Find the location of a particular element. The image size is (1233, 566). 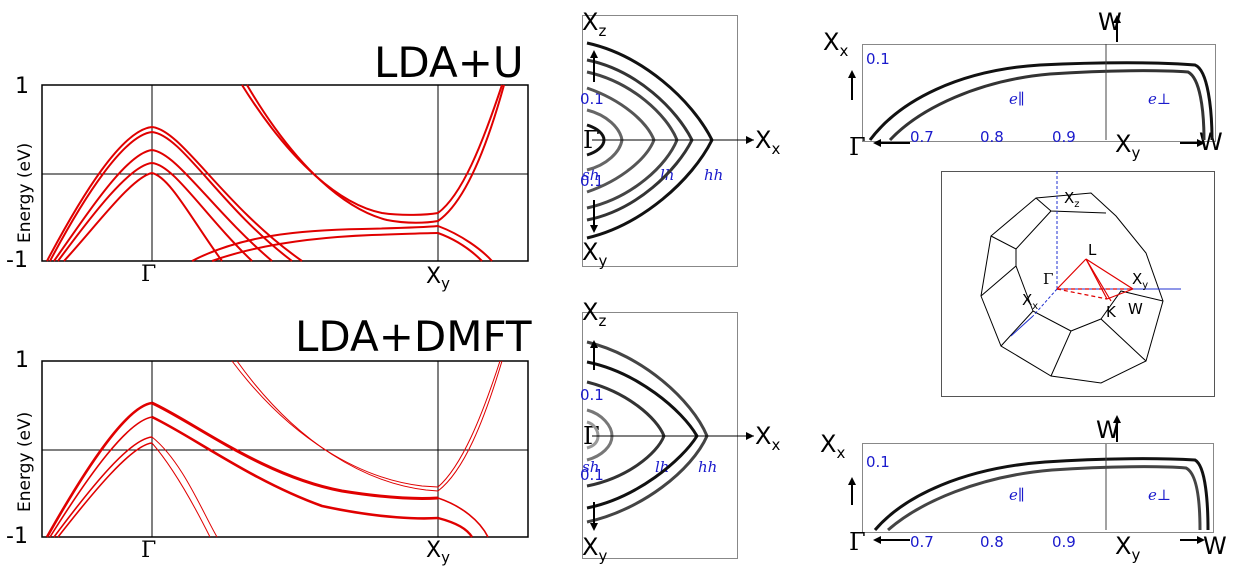

bz-polyhedron is located at coordinates (1080, 277).